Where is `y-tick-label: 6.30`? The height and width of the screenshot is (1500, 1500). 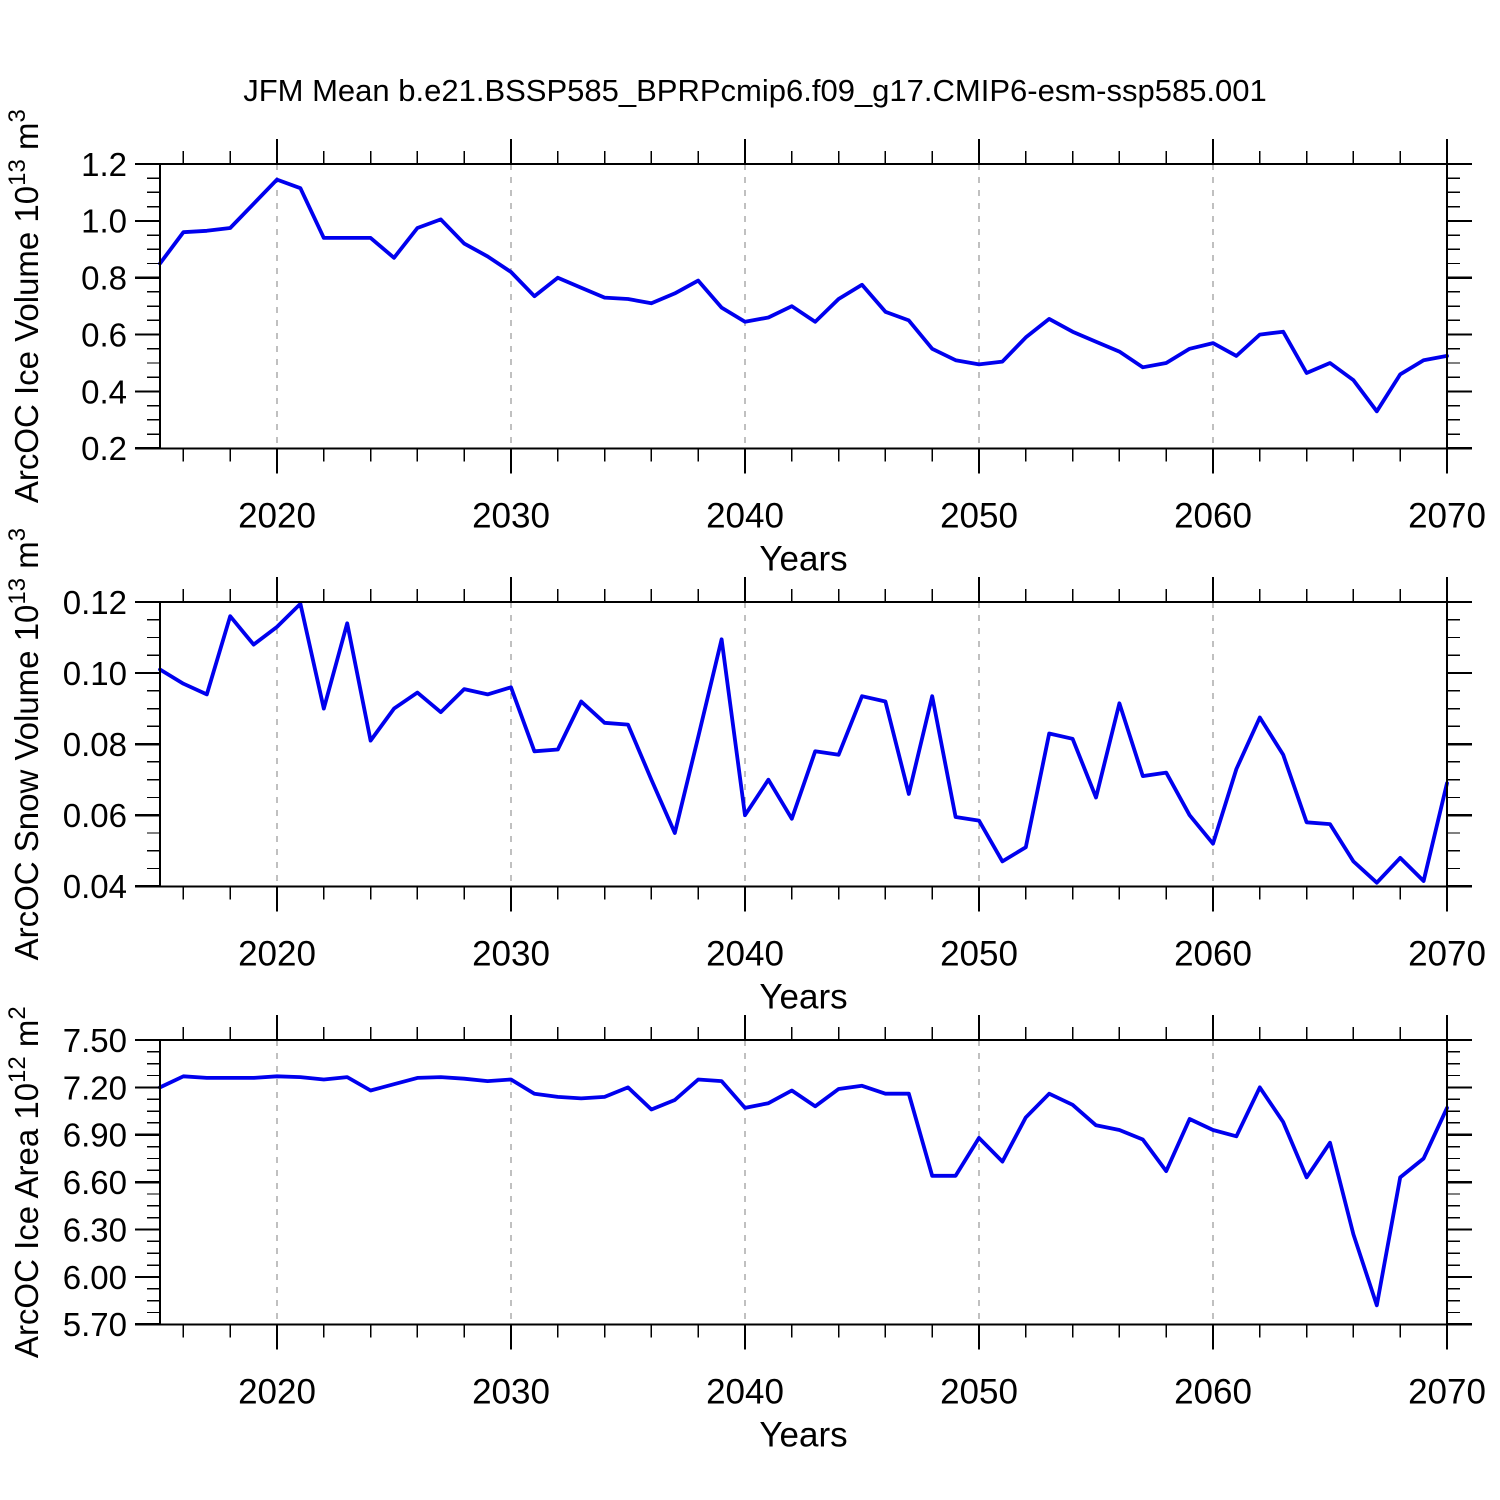 y-tick-label: 6.30 is located at coordinates (95, 1229).